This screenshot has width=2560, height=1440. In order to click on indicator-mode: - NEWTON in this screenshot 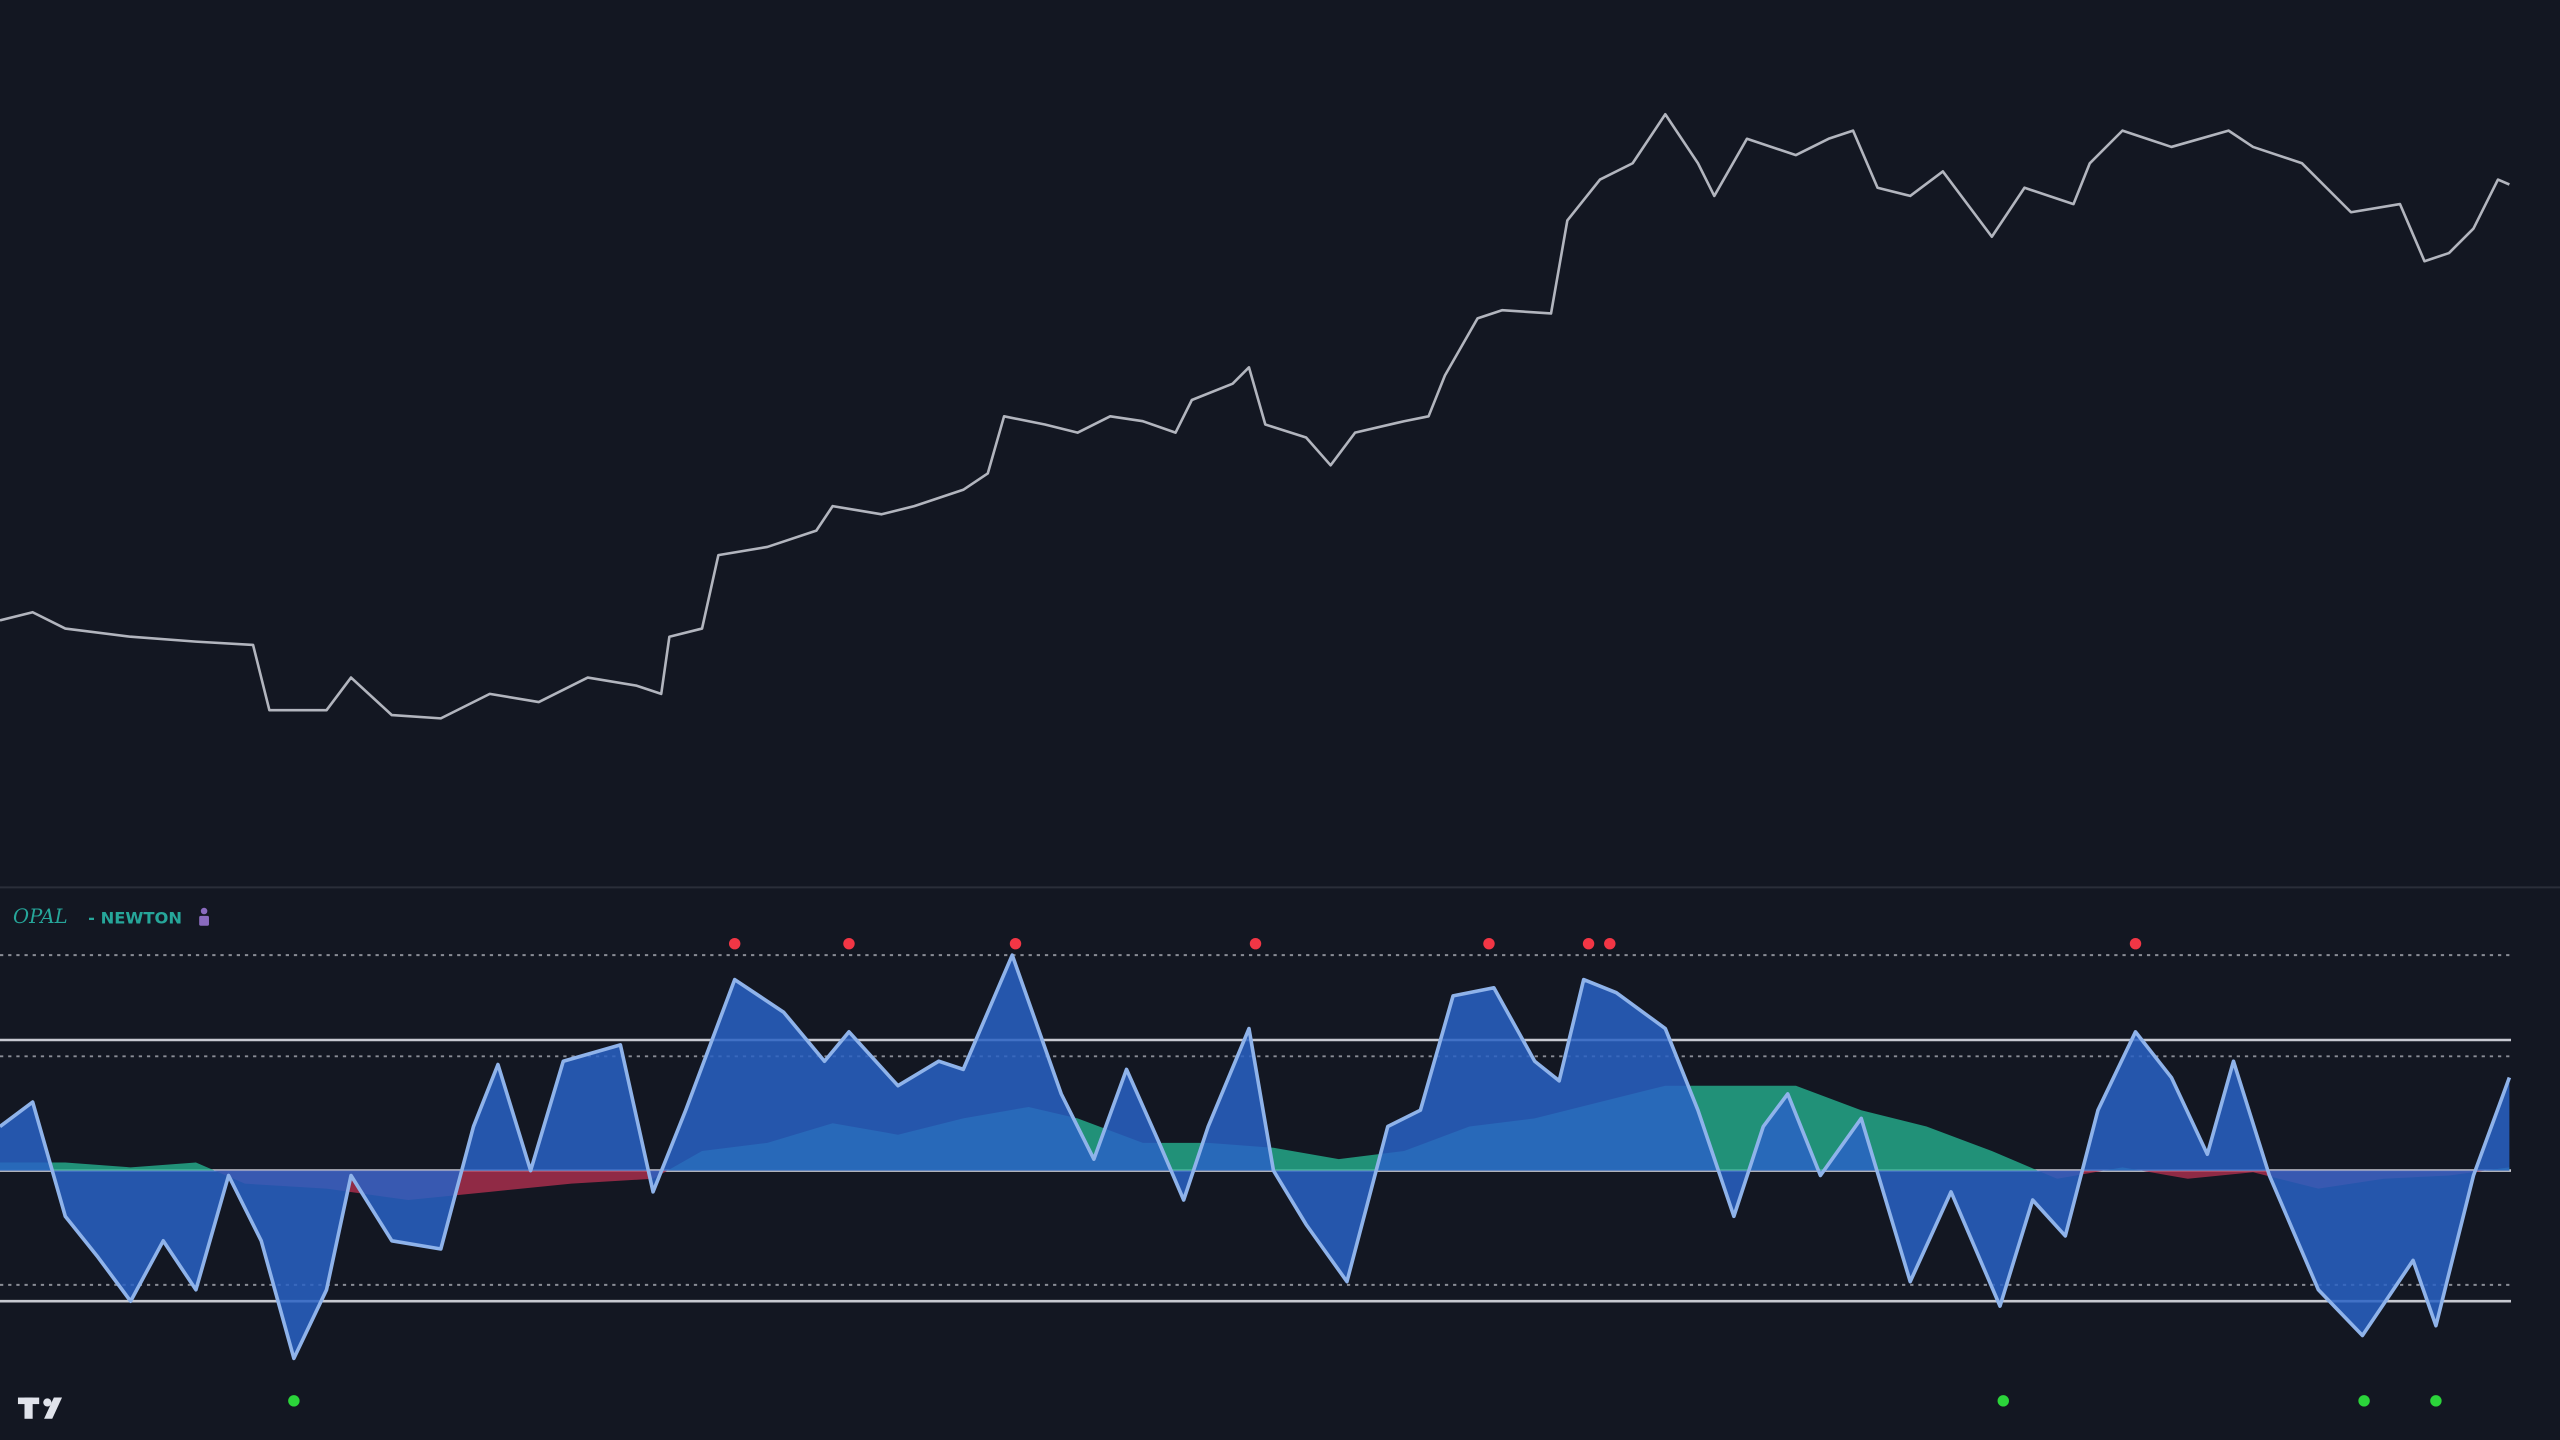, I will do `click(135, 918)`.